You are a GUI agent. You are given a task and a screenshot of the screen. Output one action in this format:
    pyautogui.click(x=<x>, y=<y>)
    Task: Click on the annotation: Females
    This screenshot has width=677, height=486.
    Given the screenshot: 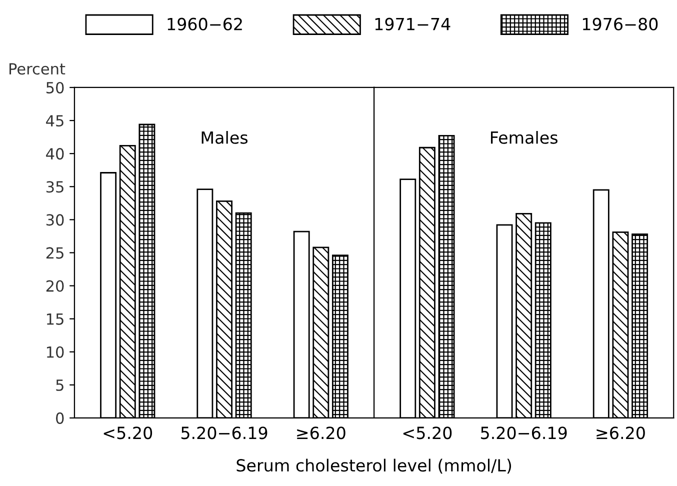 What is the action you would take?
    pyautogui.click(x=524, y=137)
    